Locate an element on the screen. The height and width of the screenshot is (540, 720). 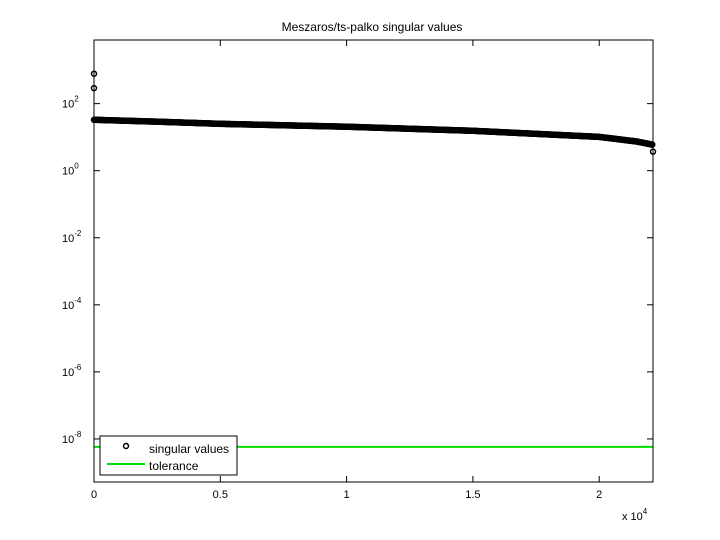
x-tick-label: 1 is located at coordinates (347, 495).